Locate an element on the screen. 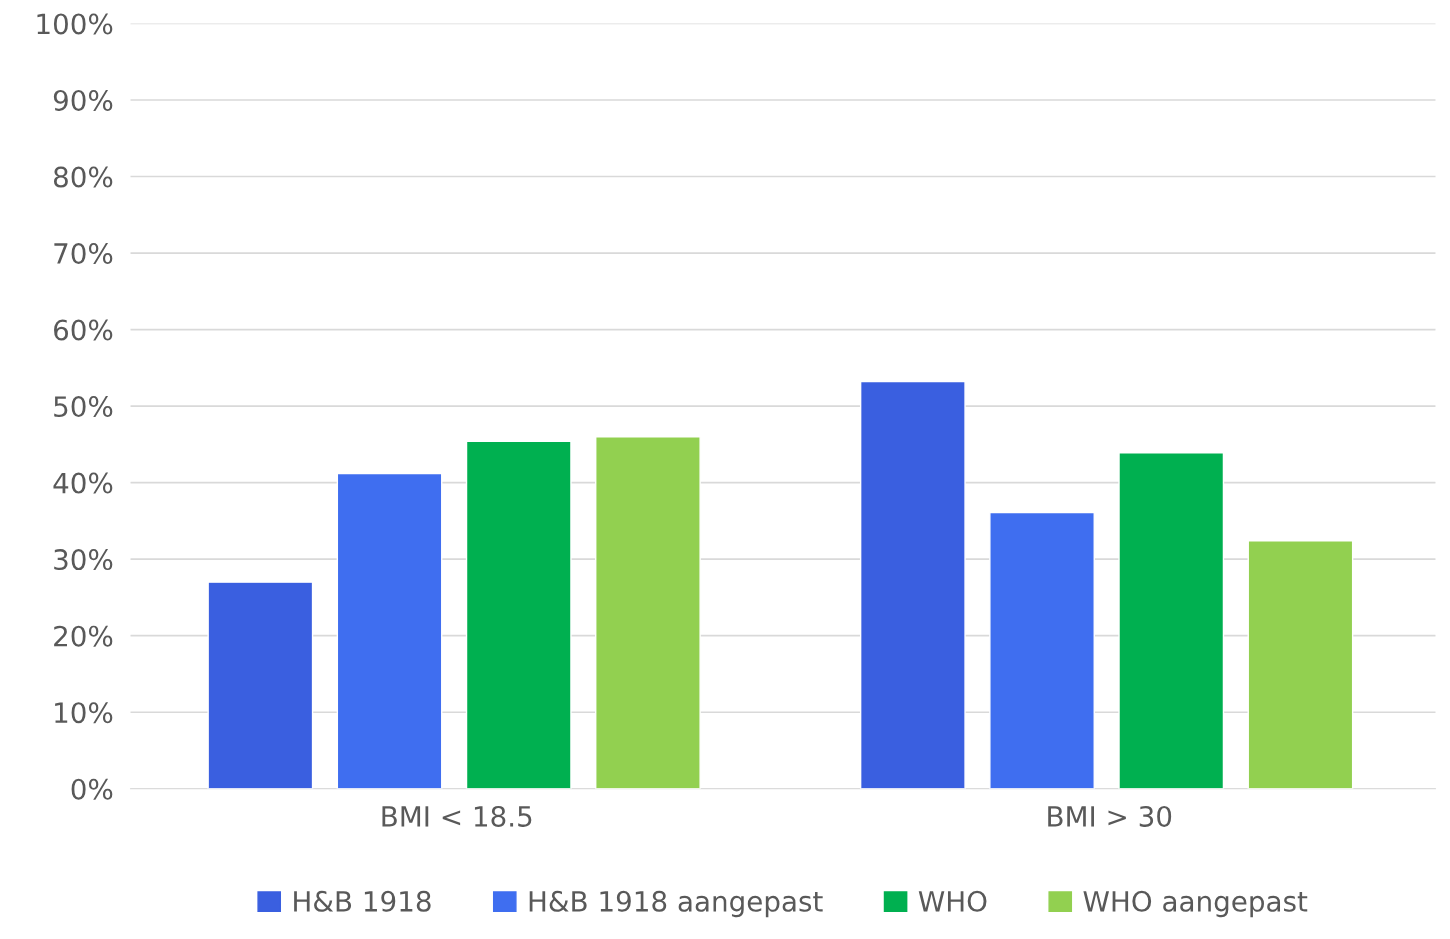  y-tick-label: 90% is located at coordinates (83, 100).